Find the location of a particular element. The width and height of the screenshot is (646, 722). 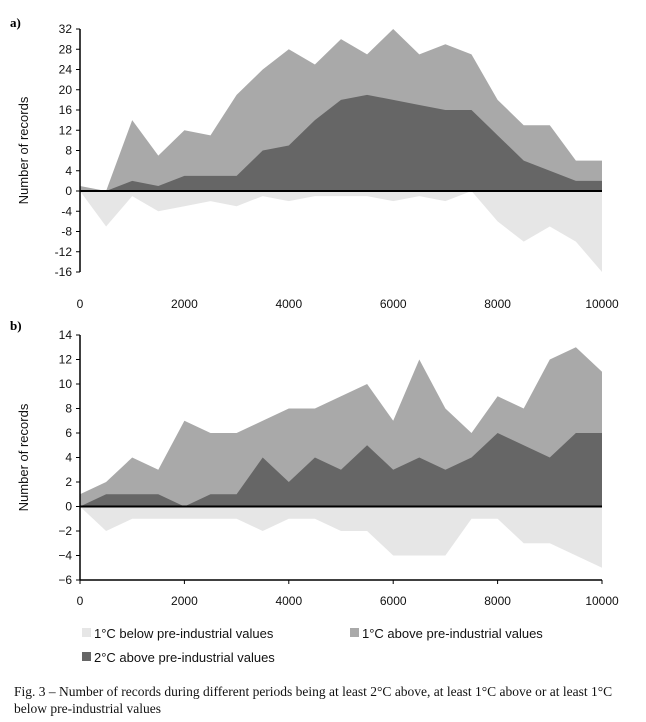

legend-label: 1°C below pre-industrial values is located at coordinates (184, 633).